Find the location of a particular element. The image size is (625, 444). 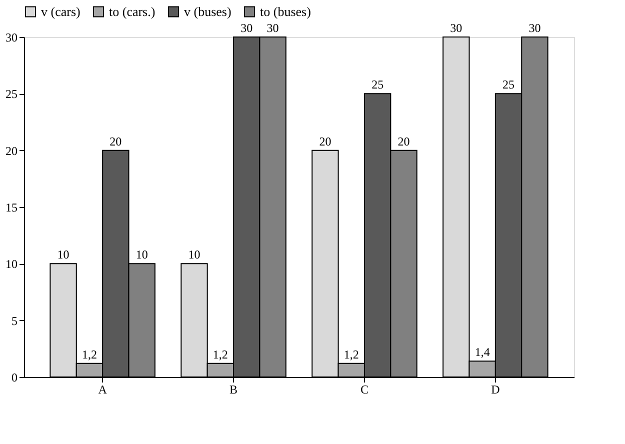

legend-label: to (buses) is located at coordinates (285, 11).